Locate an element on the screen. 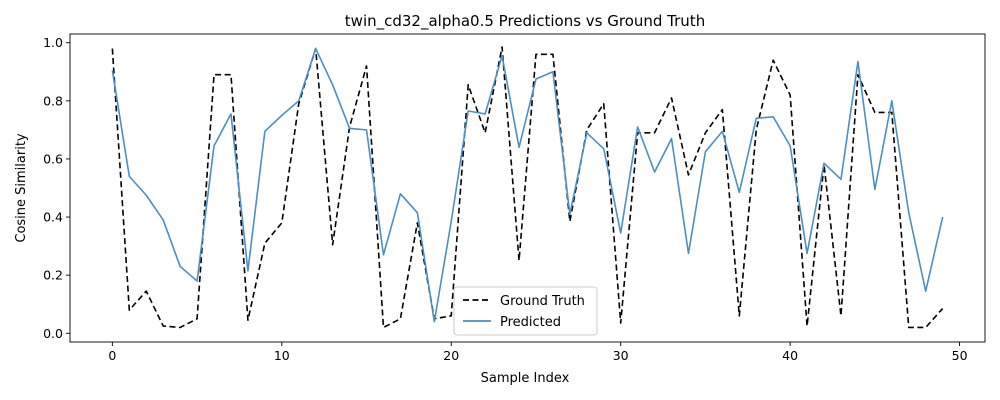  x-tick-label: 40 is located at coordinates (790, 355).